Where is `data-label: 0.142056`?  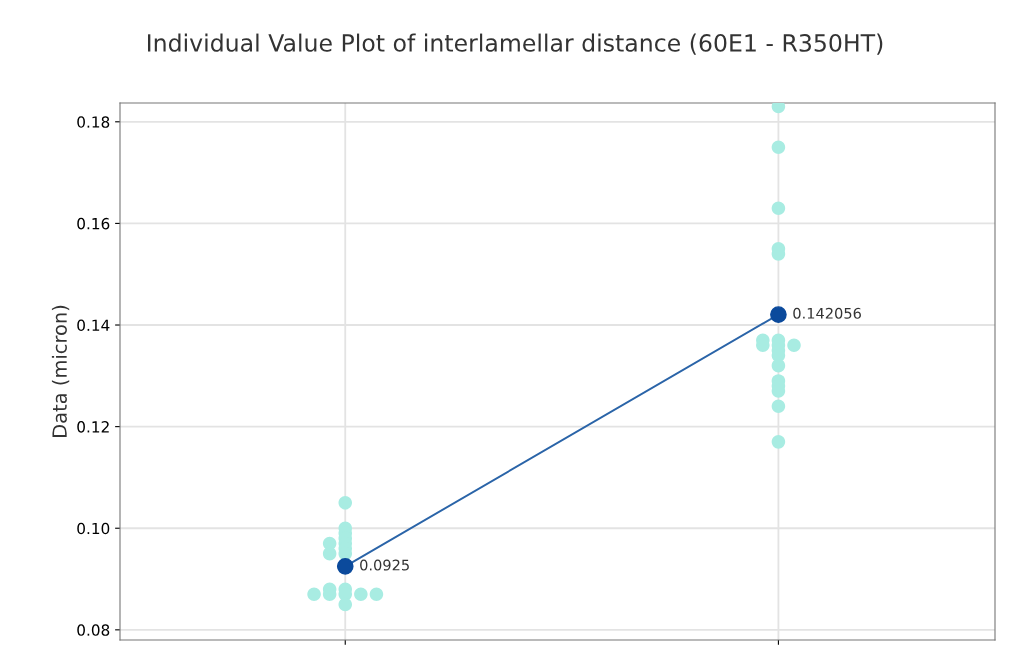
data-label: 0.142056 is located at coordinates (827, 313).